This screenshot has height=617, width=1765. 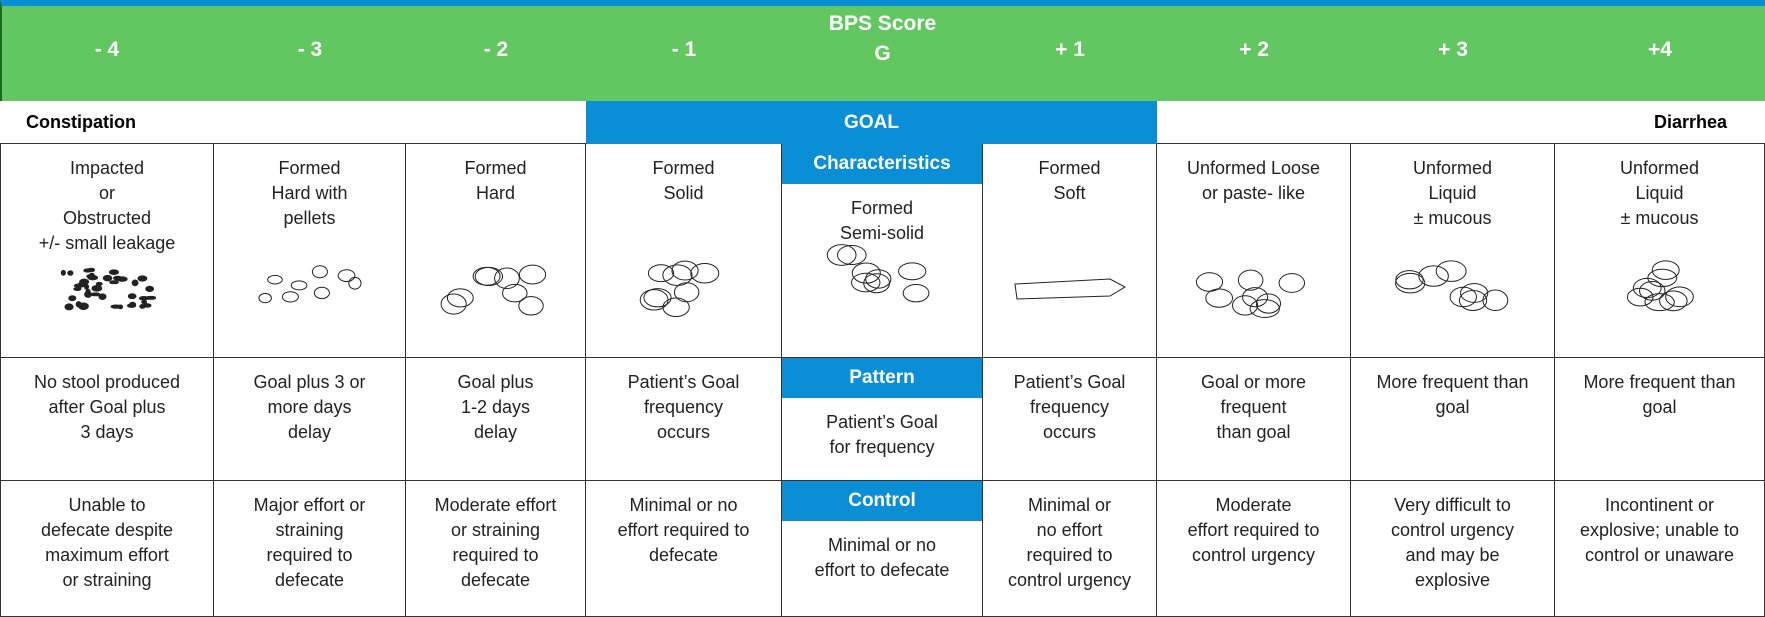 What do you see at coordinates (1659, 505) in the screenshot?
I see `text-line: Incontinent or` at bounding box center [1659, 505].